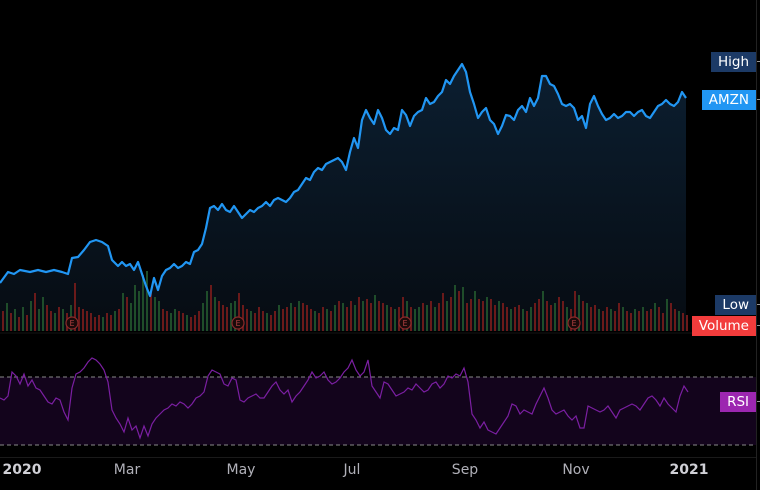 Image resolution: width=760 pixels, height=490 pixels. Describe the element at coordinates (735, 62) in the screenshot. I see `high-tag: High` at that location.